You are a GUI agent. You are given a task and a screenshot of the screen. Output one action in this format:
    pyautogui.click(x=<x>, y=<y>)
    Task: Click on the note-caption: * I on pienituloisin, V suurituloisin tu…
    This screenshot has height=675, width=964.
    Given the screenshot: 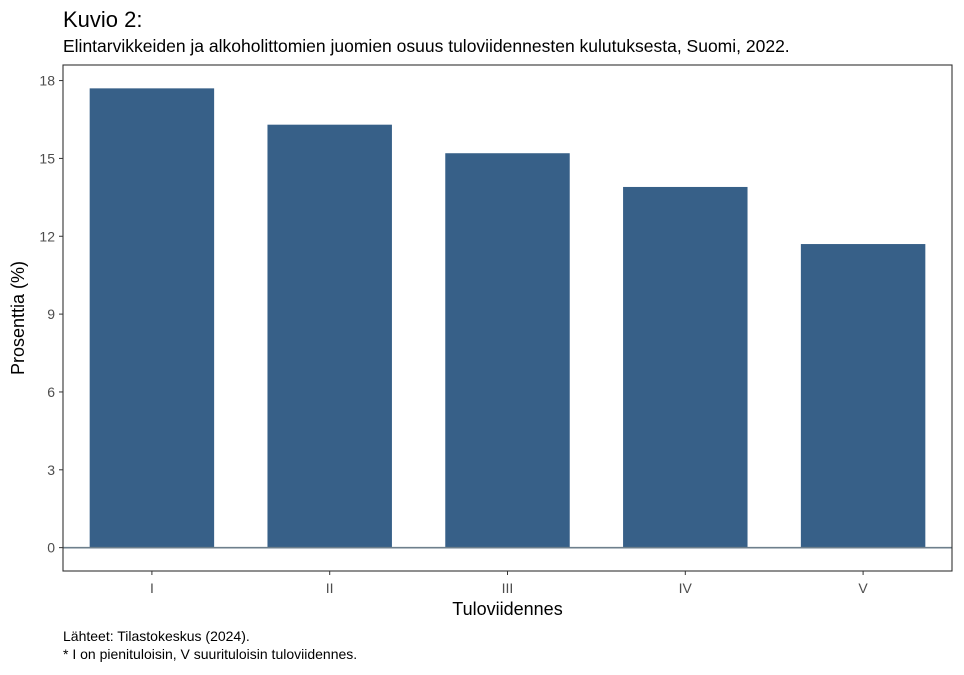 What is the action you would take?
    pyautogui.click(x=210, y=654)
    